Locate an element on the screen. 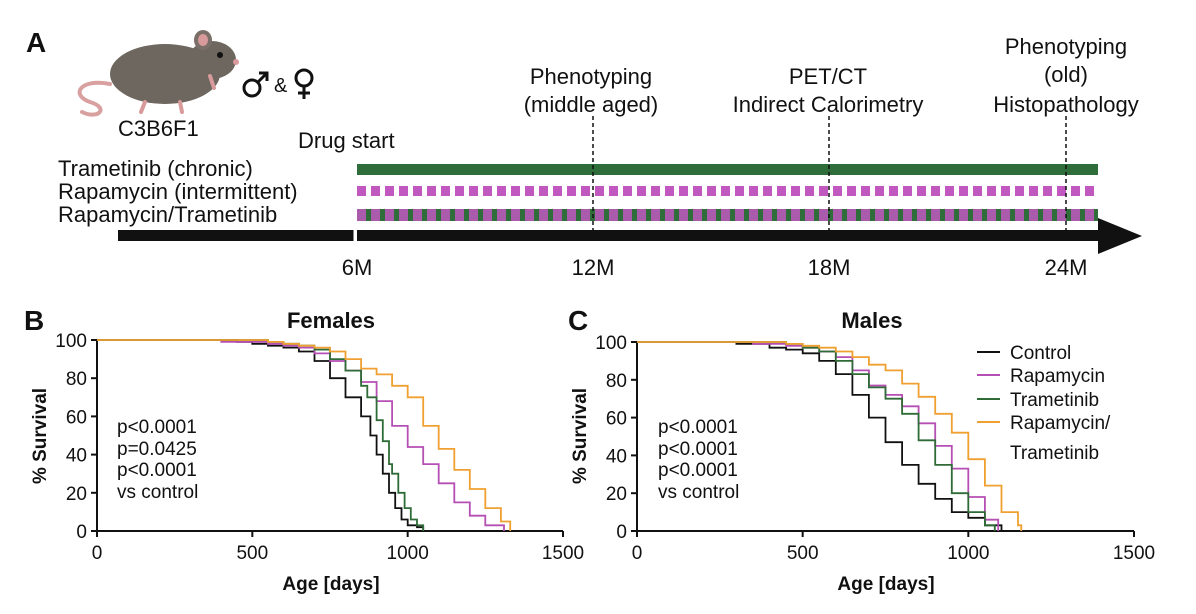 This screenshot has width=1196, height=614. event-12m-line-1: Phenotyping is located at coordinates (591, 76).